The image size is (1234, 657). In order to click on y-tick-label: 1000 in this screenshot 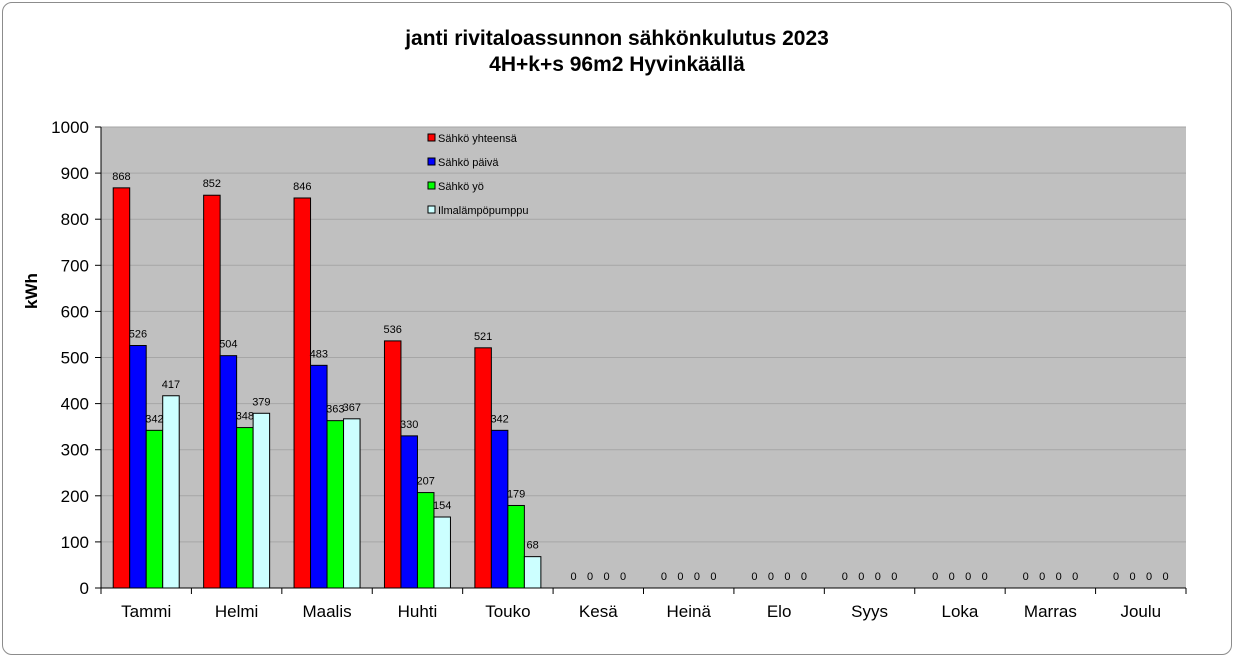, I will do `click(70, 127)`.